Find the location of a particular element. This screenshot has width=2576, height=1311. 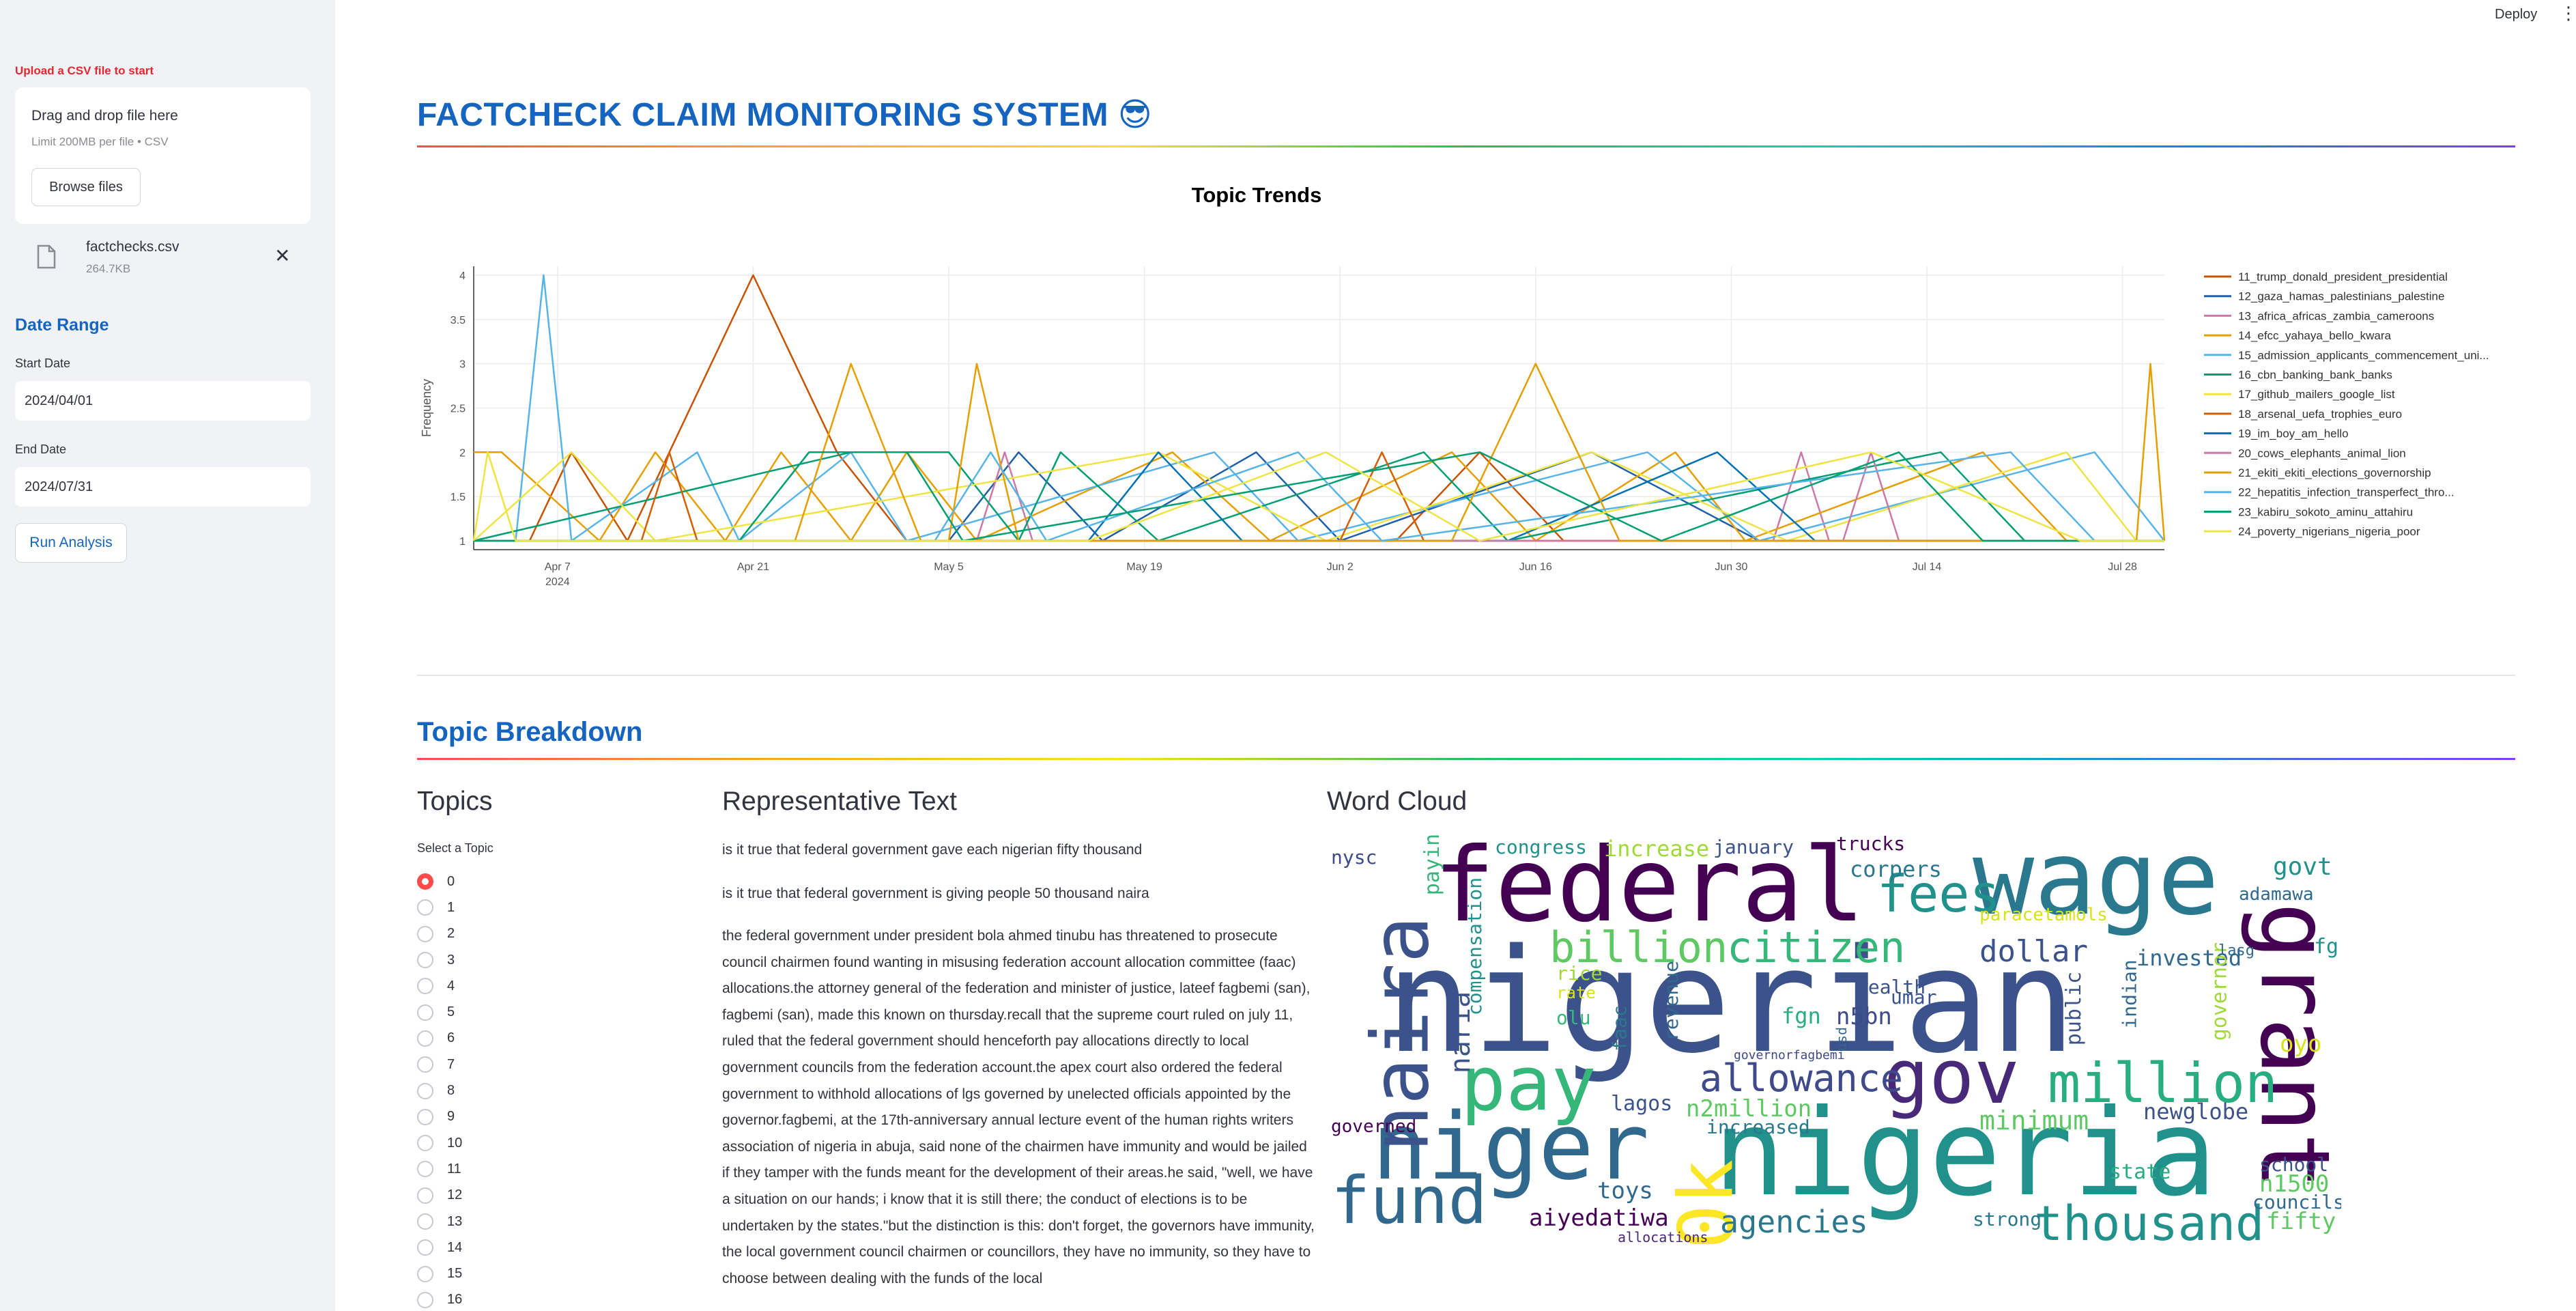

word-cloud-word: nigerian is located at coordinates (1731, 1002).